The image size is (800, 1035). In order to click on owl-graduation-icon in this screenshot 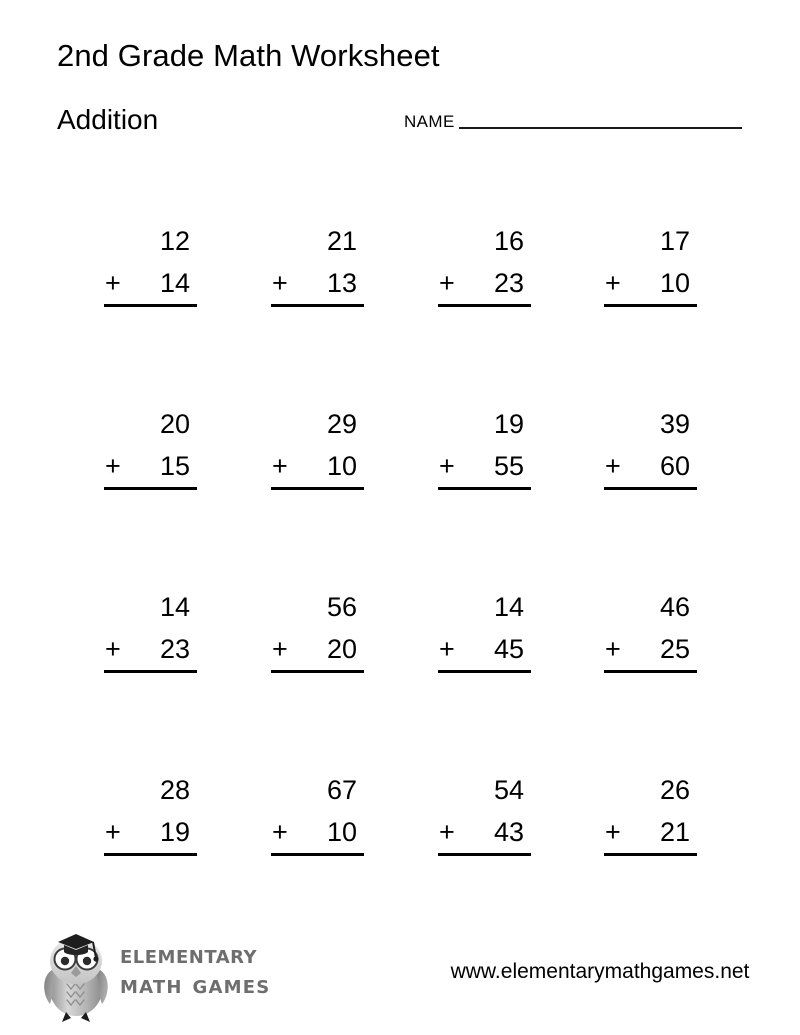, I will do `click(76, 978)`.